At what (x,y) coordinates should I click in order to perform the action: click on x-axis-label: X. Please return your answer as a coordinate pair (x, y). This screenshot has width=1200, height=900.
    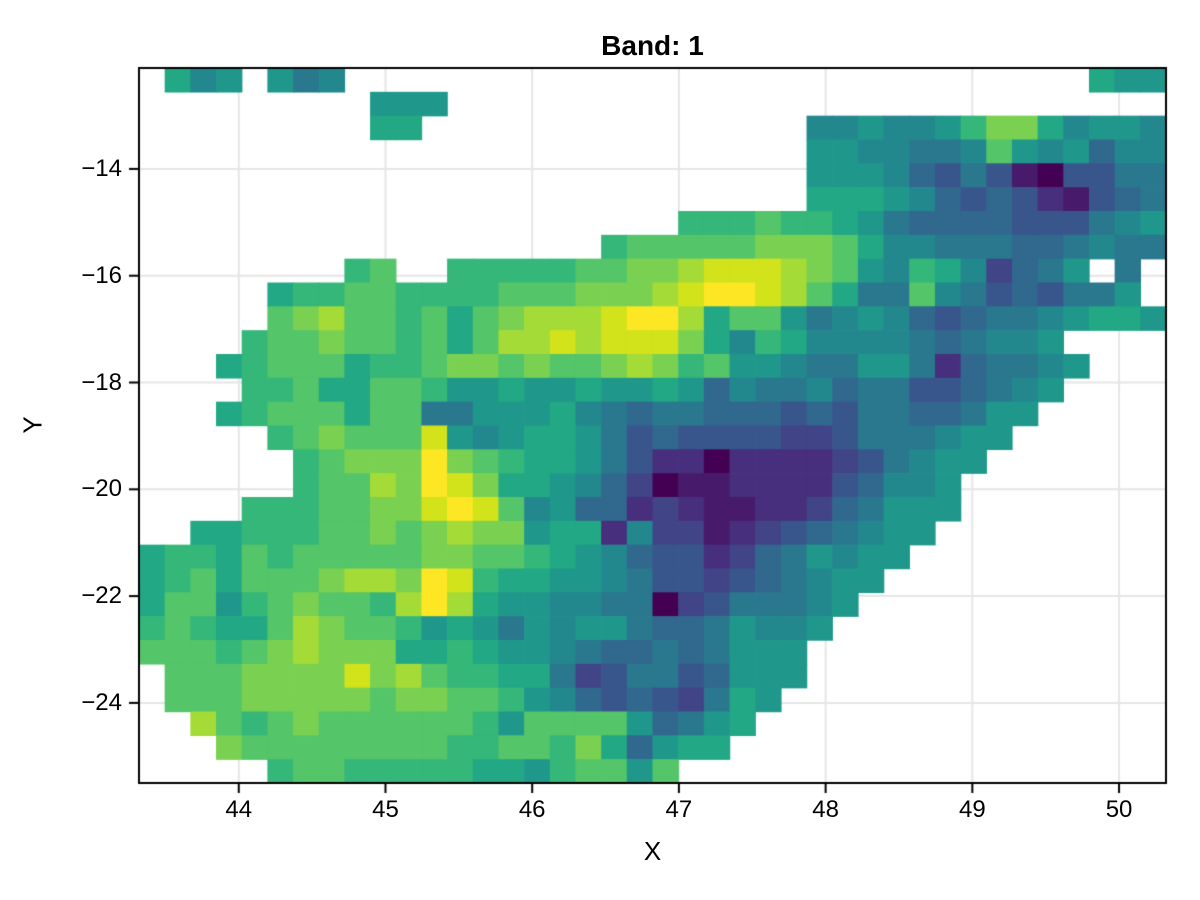
    Looking at the image, I should click on (652, 851).